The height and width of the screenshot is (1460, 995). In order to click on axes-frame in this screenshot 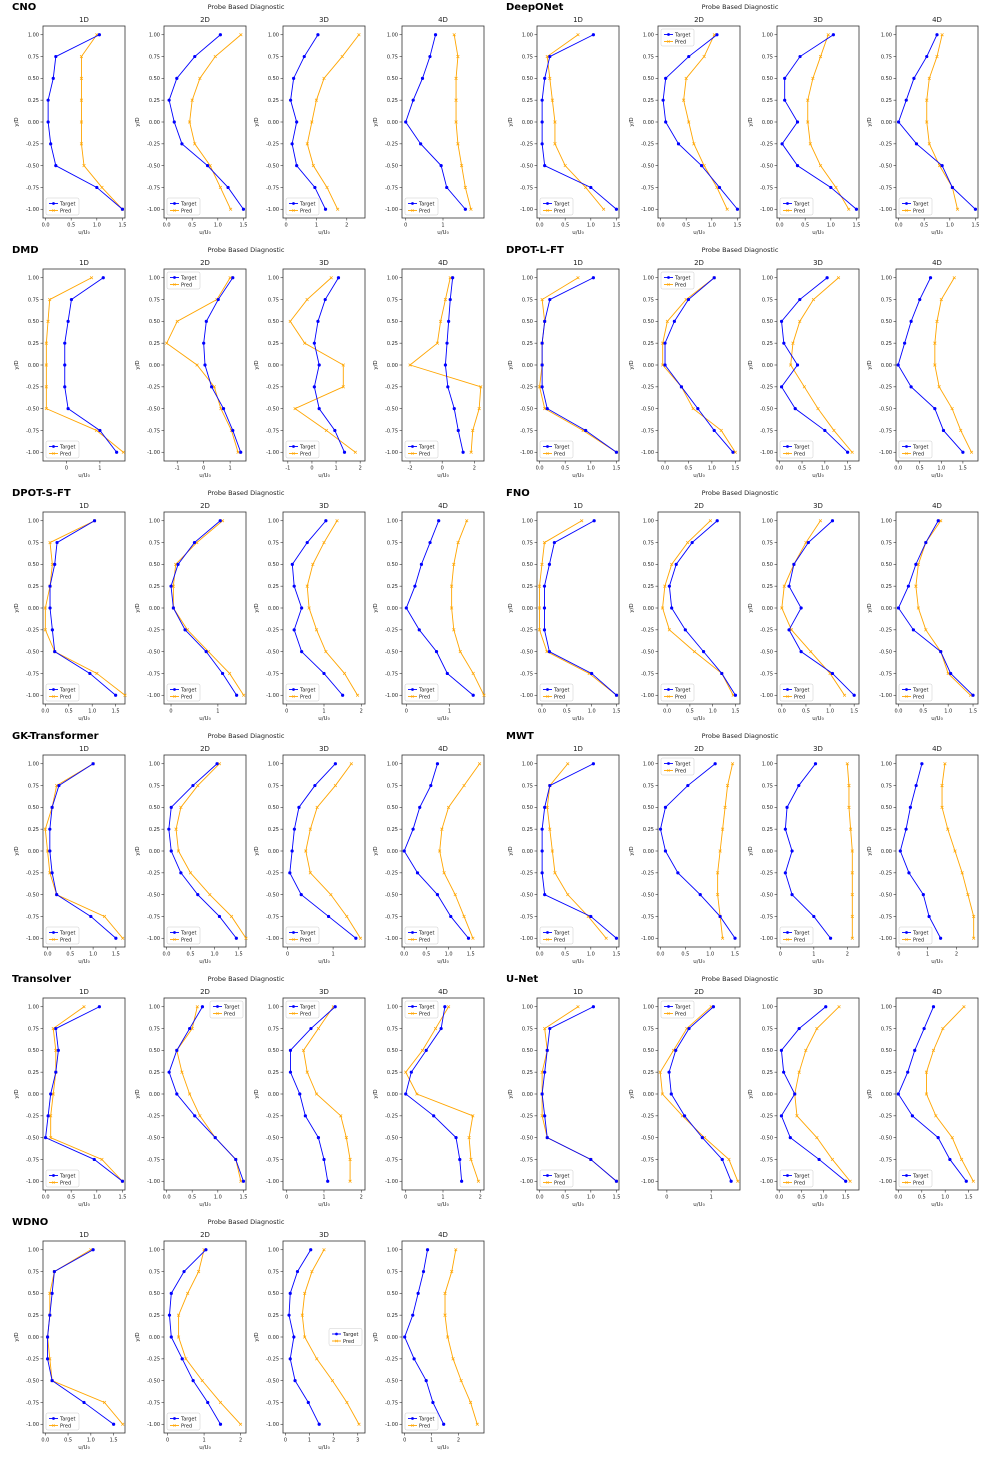, I will do `click(937, 365)`.